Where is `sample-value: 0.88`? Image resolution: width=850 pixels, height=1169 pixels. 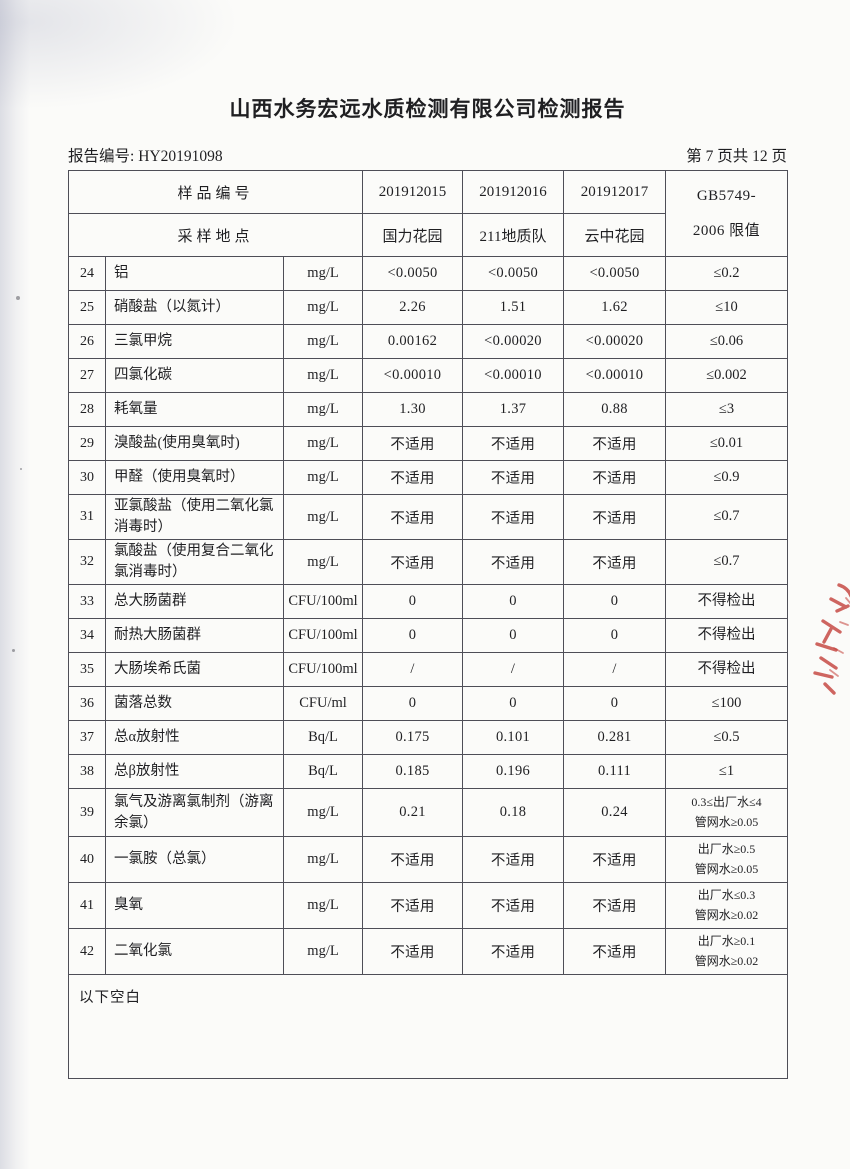
sample-value: 0.88 is located at coordinates (615, 409).